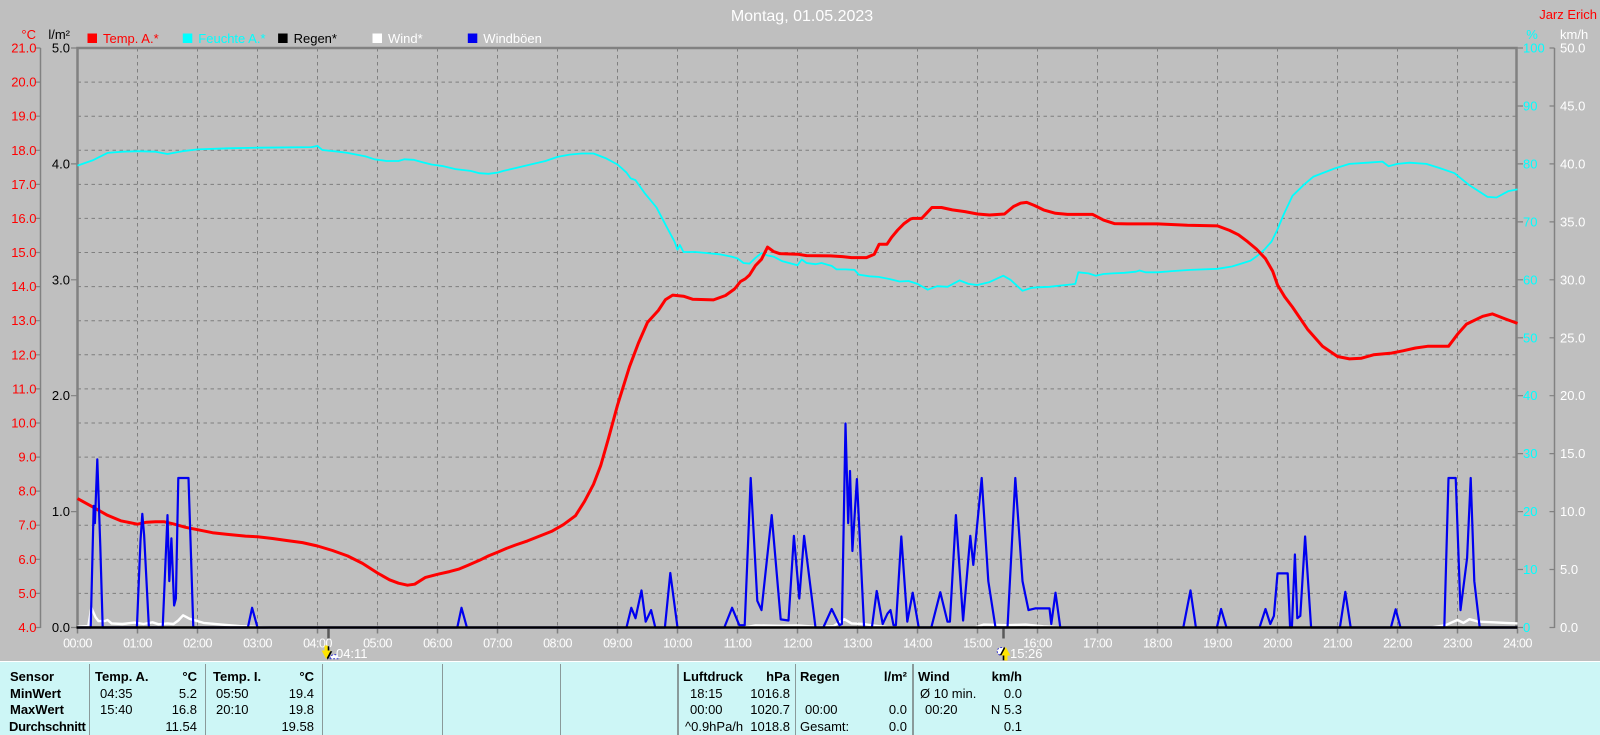 The width and height of the screenshot is (1600, 735). I want to click on svg-text: 70, so click(1530, 221).